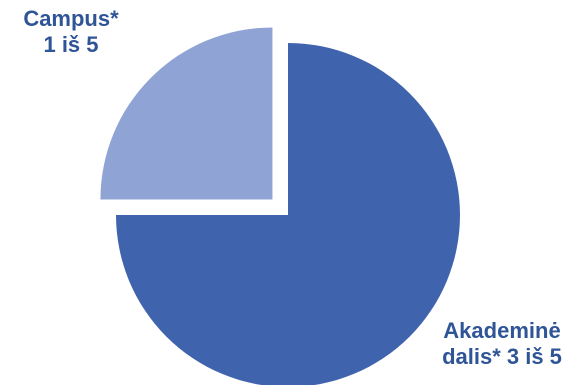 The image size is (579, 385). I want to click on data-label-akademine-dalis-line-2: dalis* 3 iš 5, so click(502, 356).